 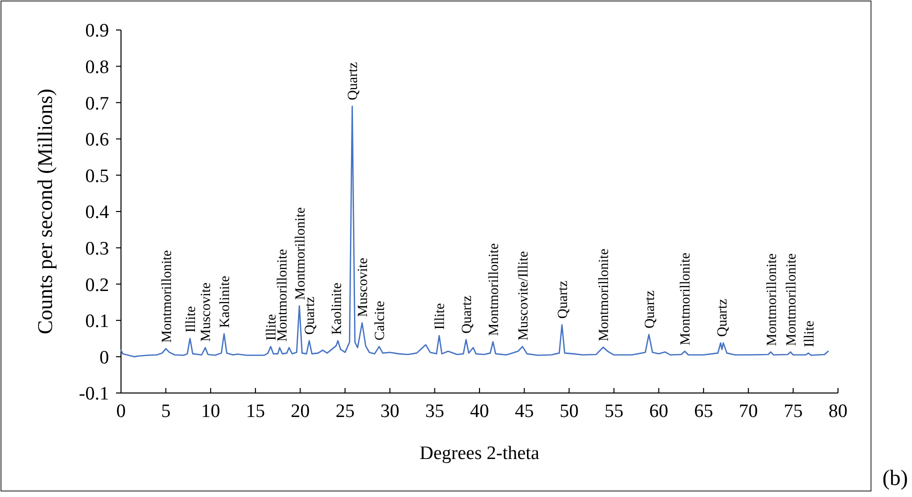 What do you see at coordinates (97, 67) in the screenshot?
I see `y-tick-label: 0.8` at bounding box center [97, 67].